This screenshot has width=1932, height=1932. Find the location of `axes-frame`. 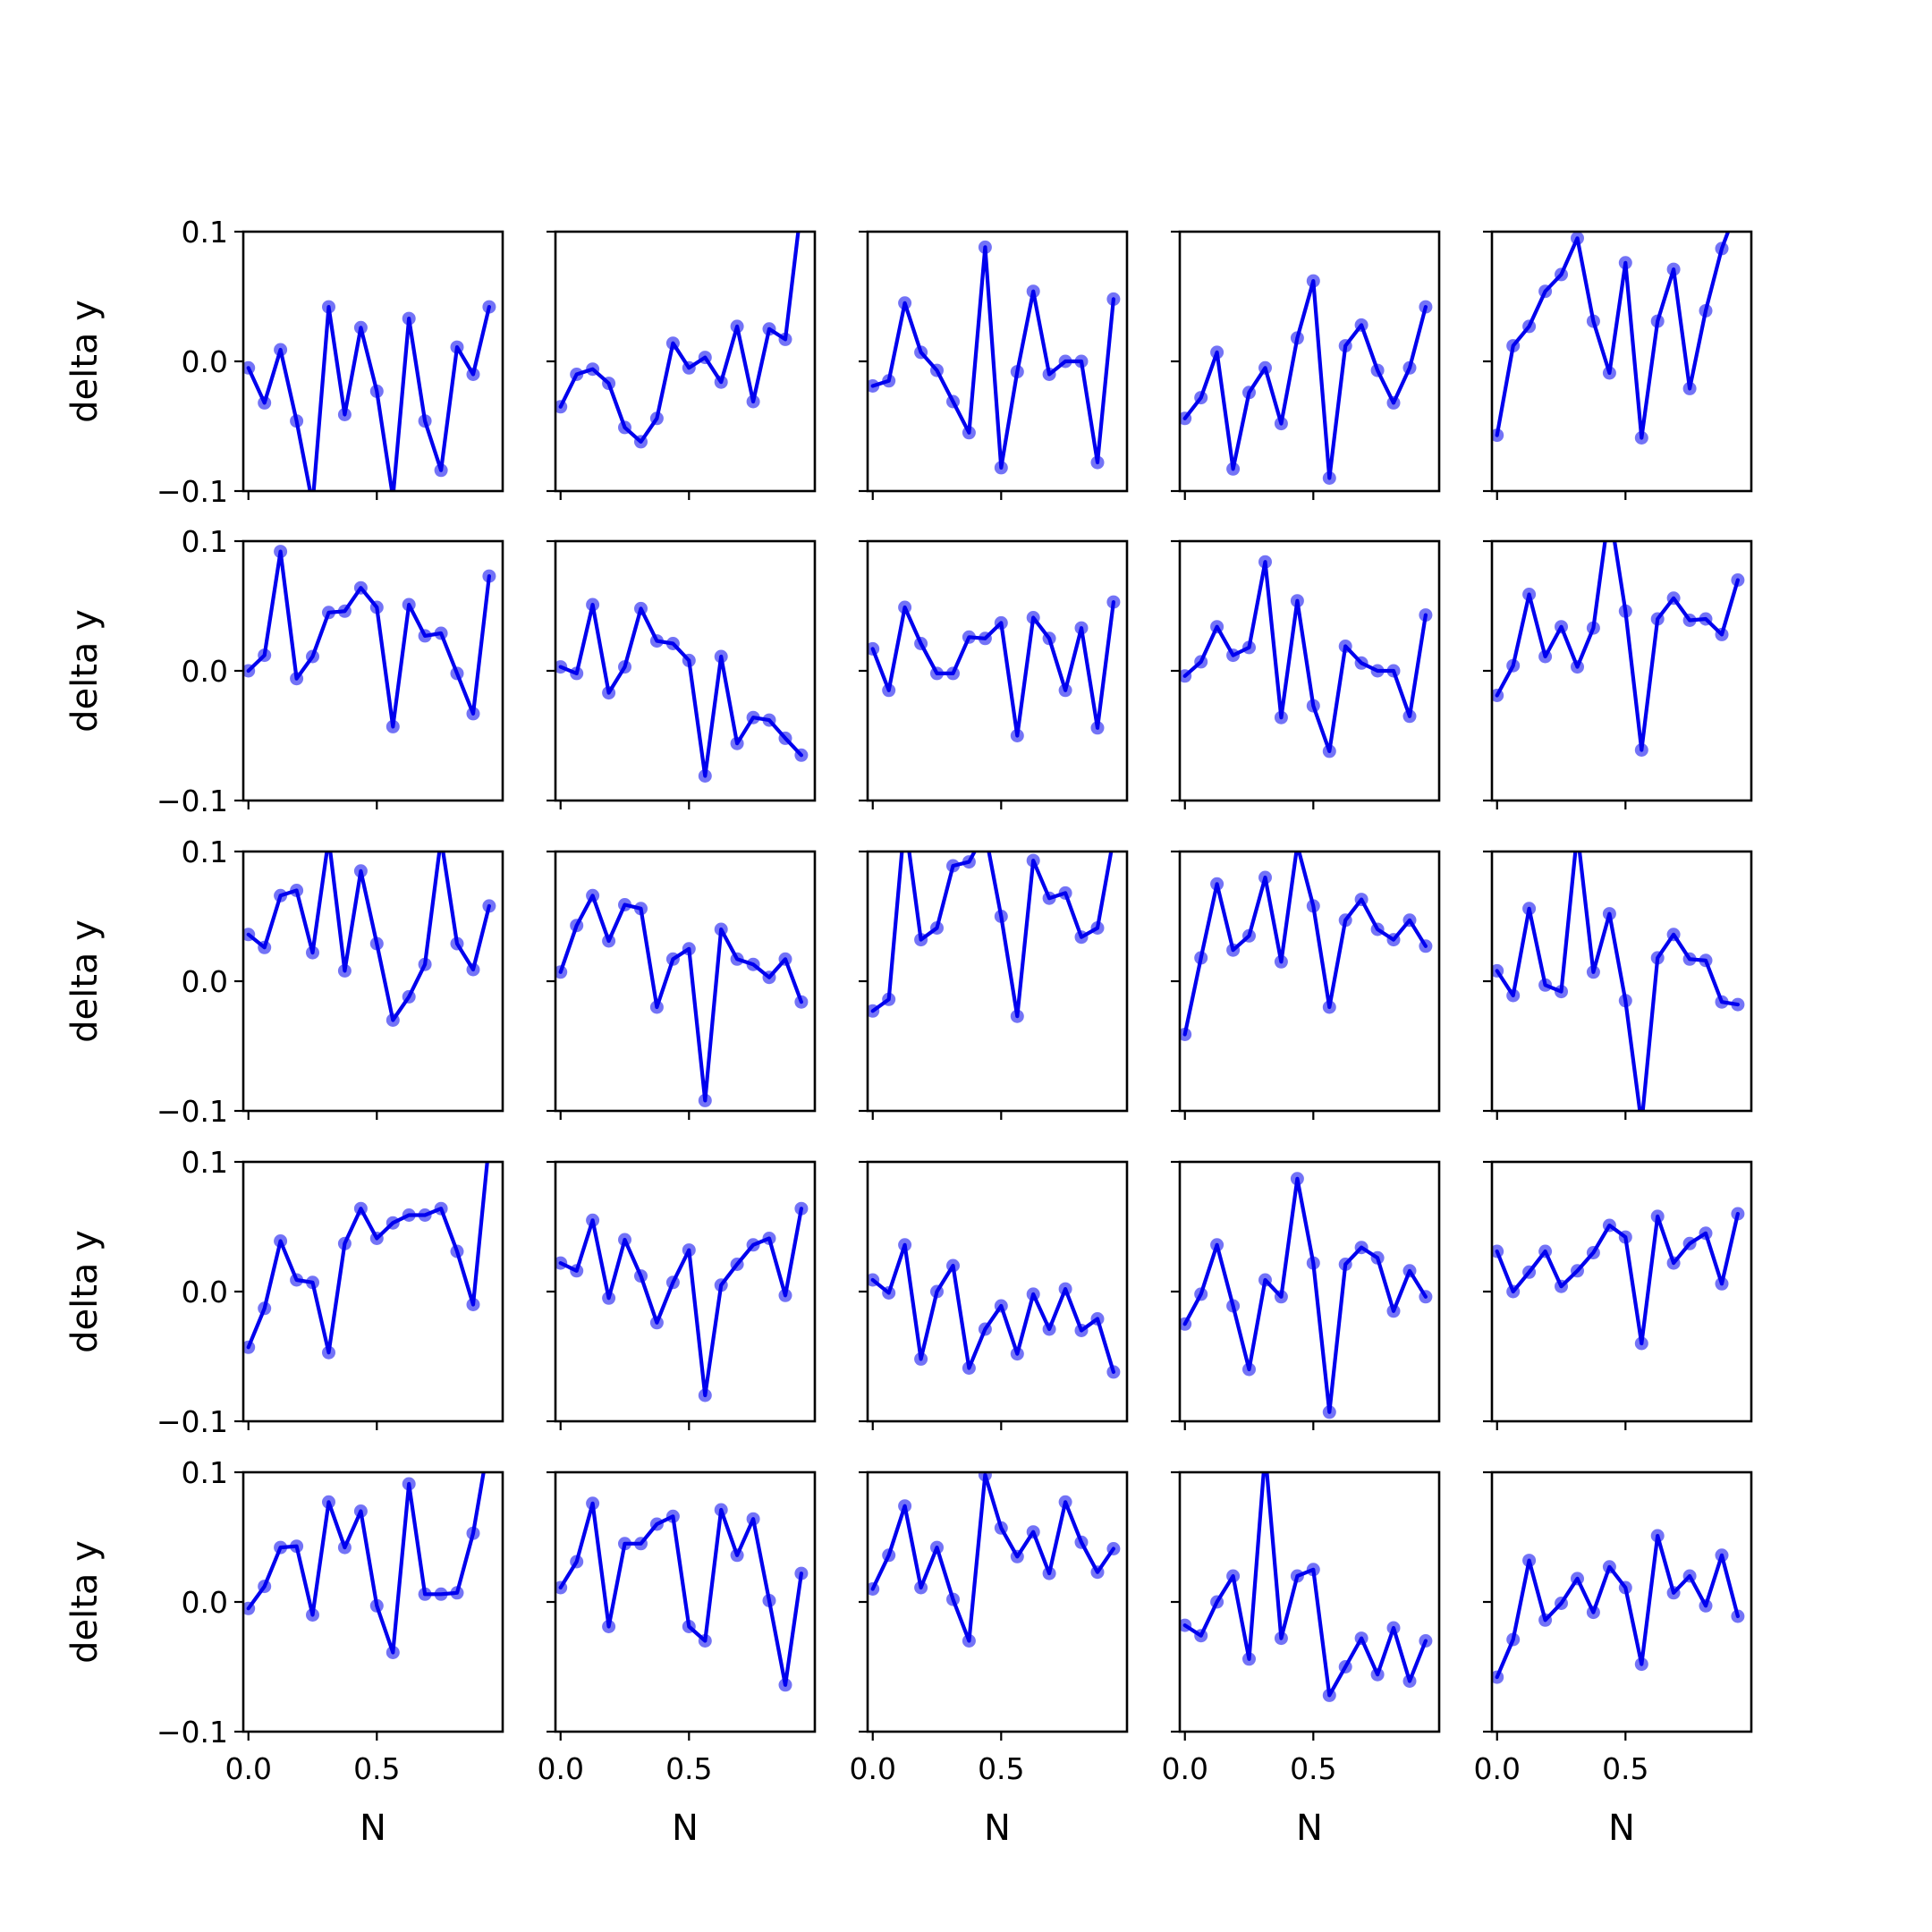

axes-frame is located at coordinates (685, 670).